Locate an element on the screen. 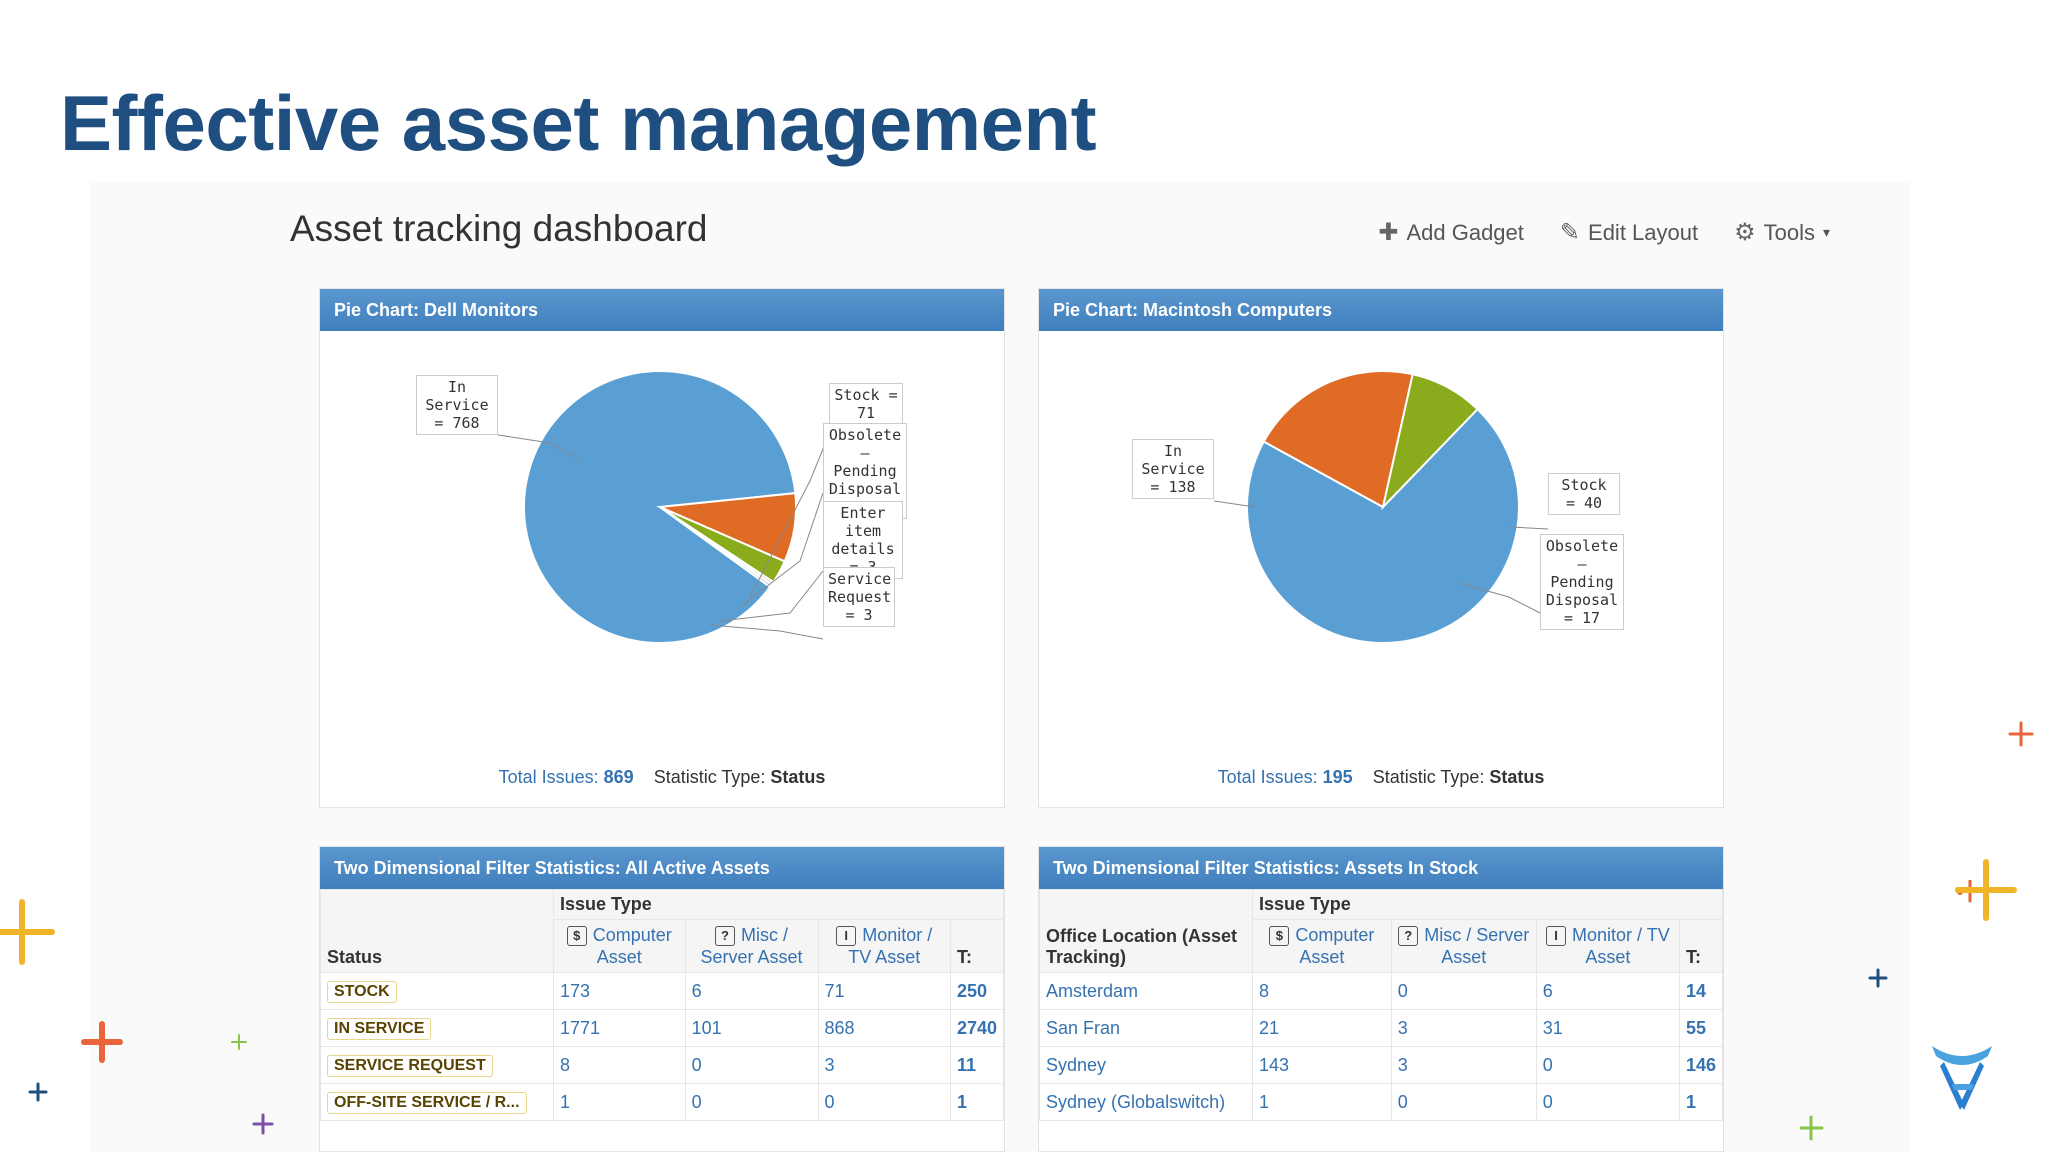 The height and width of the screenshot is (1152, 2048). pie-label-stock: Stock = 71 is located at coordinates (866, 404).